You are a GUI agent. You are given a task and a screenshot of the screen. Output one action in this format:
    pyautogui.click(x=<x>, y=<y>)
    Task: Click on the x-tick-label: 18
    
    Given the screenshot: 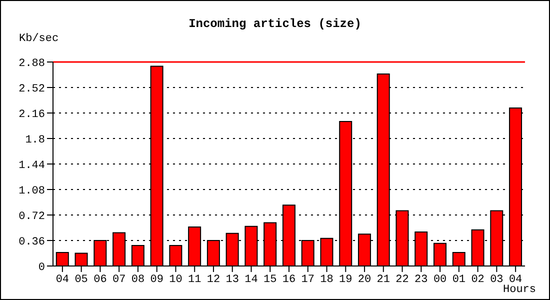 What is the action you would take?
    pyautogui.click(x=327, y=280)
    